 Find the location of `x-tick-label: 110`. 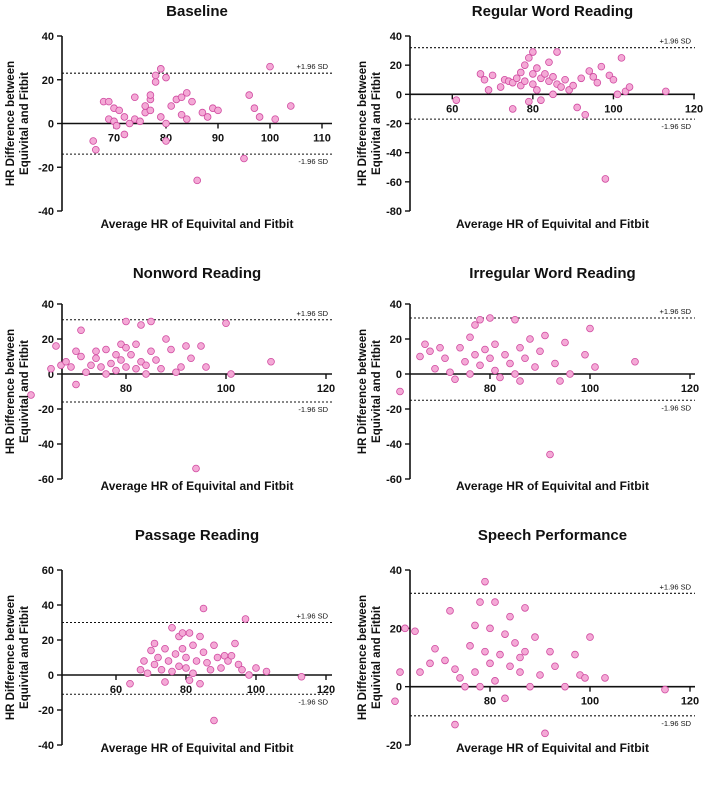

x-tick-label: 110 is located at coordinates (322, 139).